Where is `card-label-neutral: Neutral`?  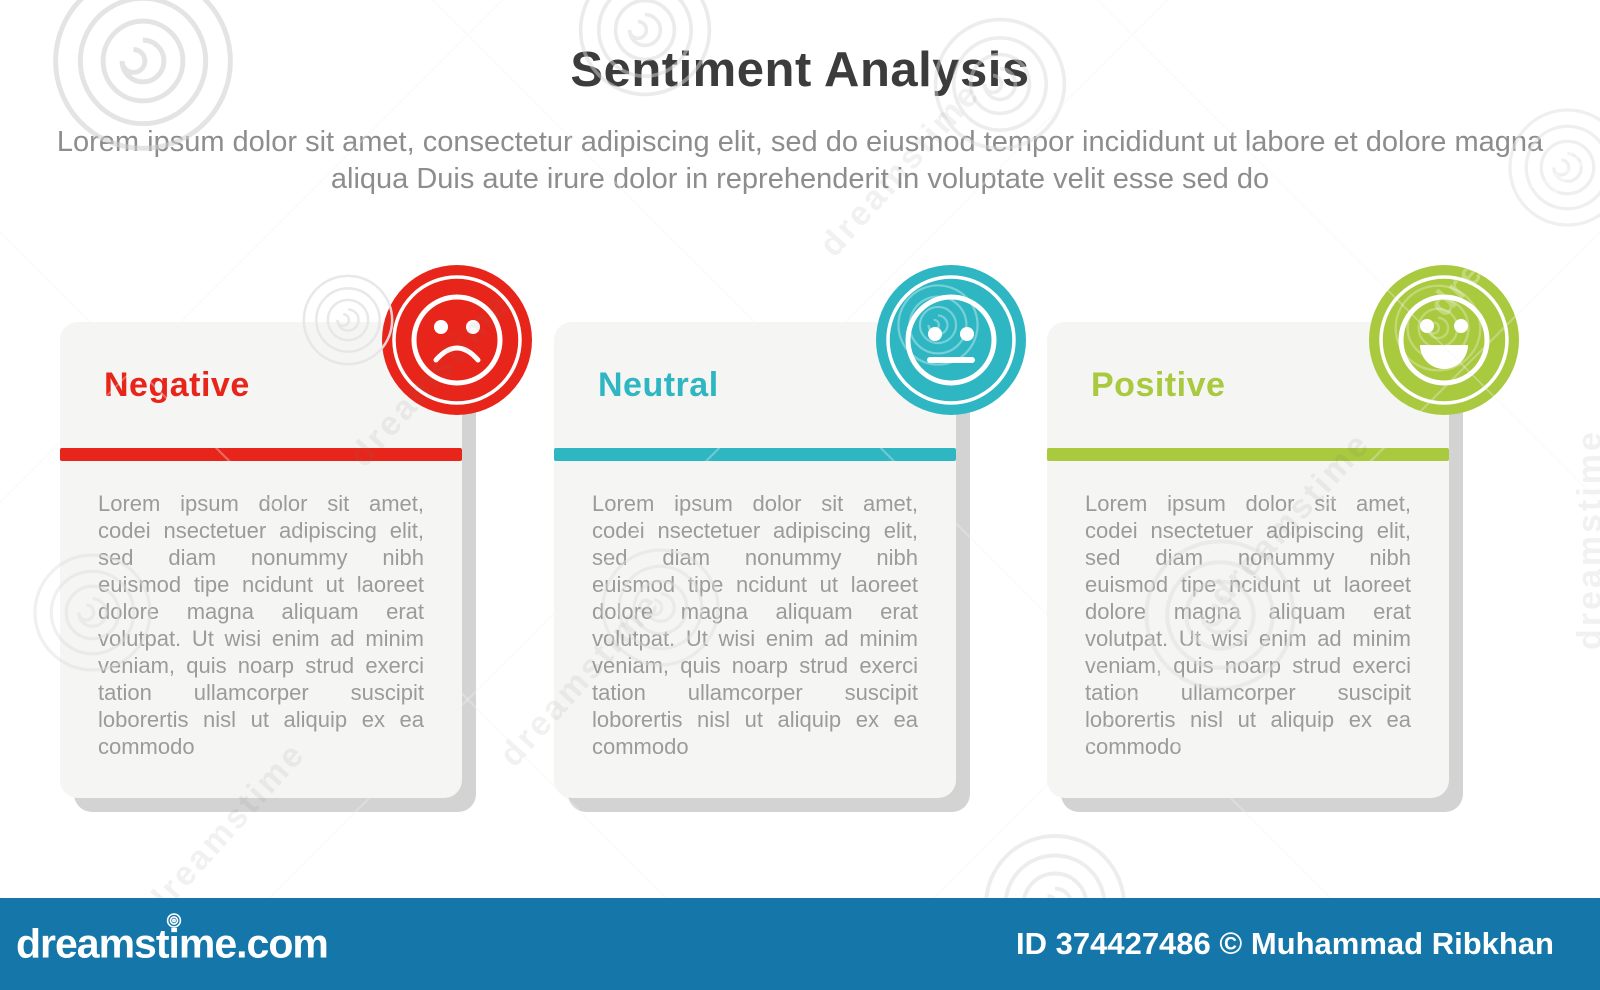 card-label-neutral: Neutral is located at coordinates (658, 385).